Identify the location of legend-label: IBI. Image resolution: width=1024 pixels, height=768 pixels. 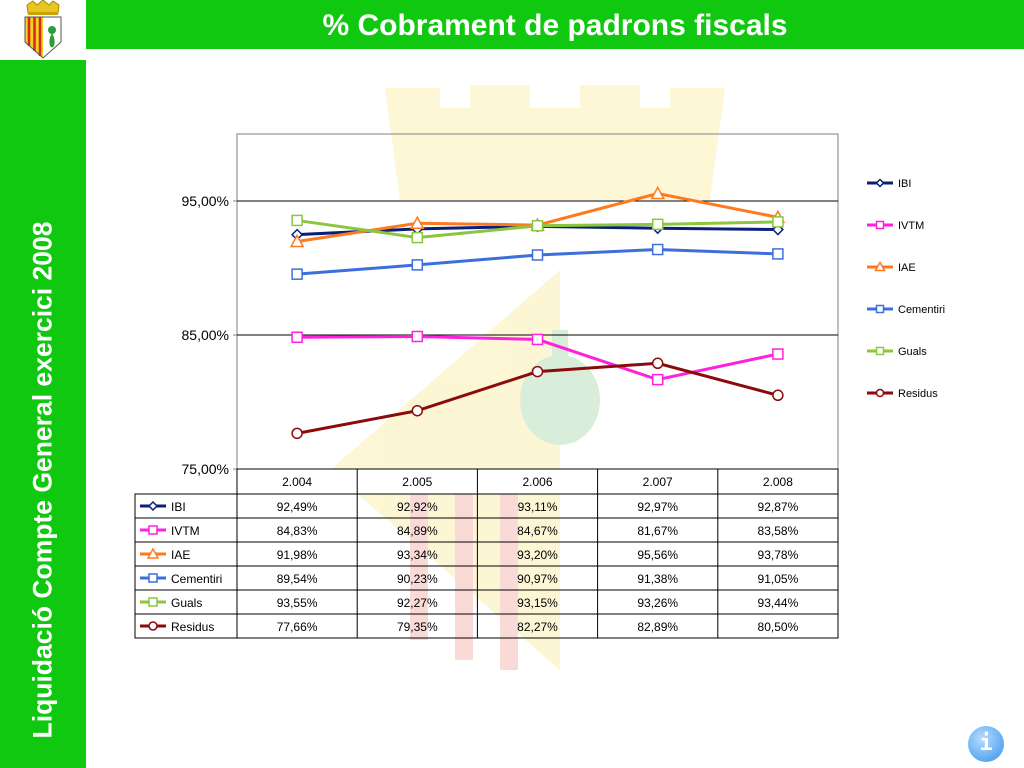
(904, 184).